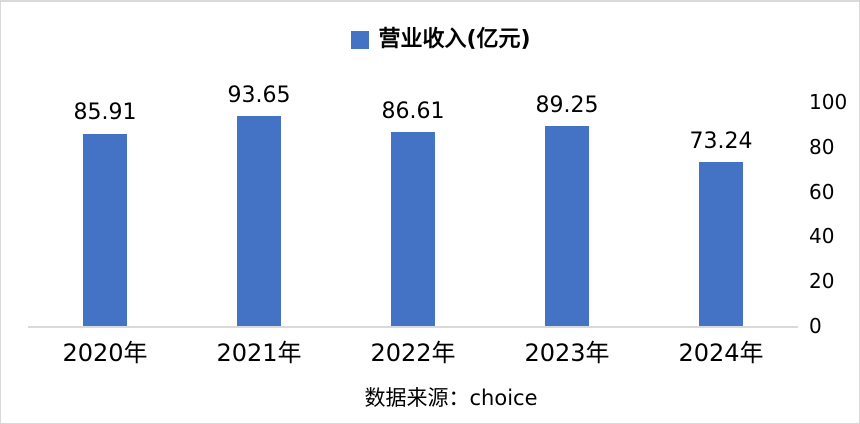  Describe the element at coordinates (259, 353) in the screenshot. I see `x-axis-label: 2021年` at that location.